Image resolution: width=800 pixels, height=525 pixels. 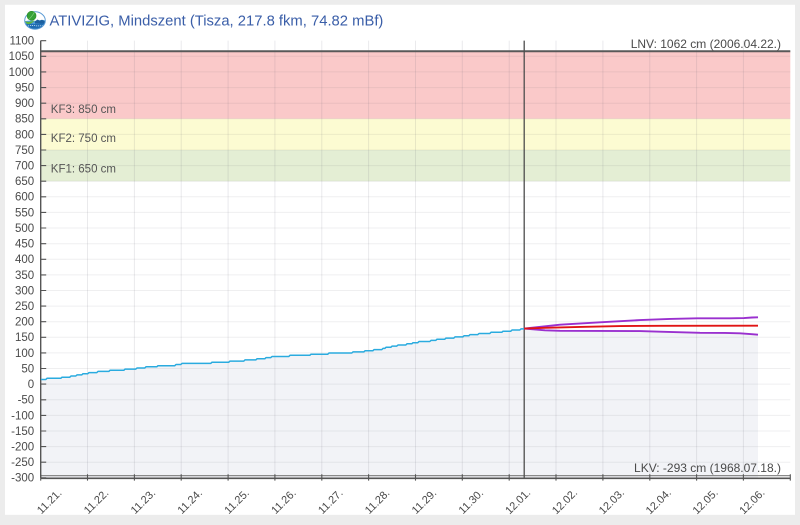 I want to click on svg-text: KF1: 650 cm, so click(x=83, y=170).